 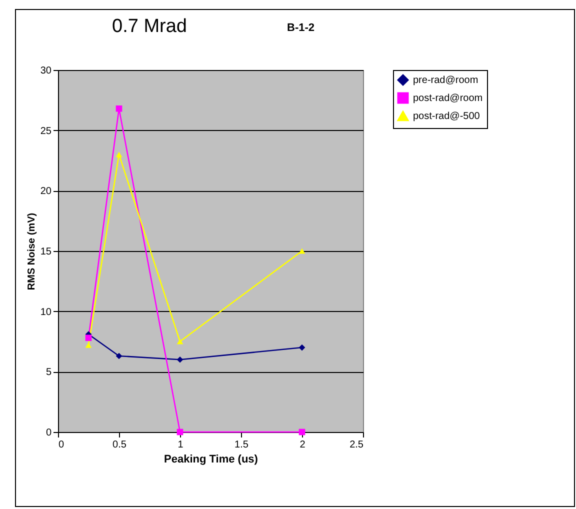 What do you see at coordinates (241, 445) in the screenshot?
I see `x-tick-label: 1.5` at bounding box center [241, 445].